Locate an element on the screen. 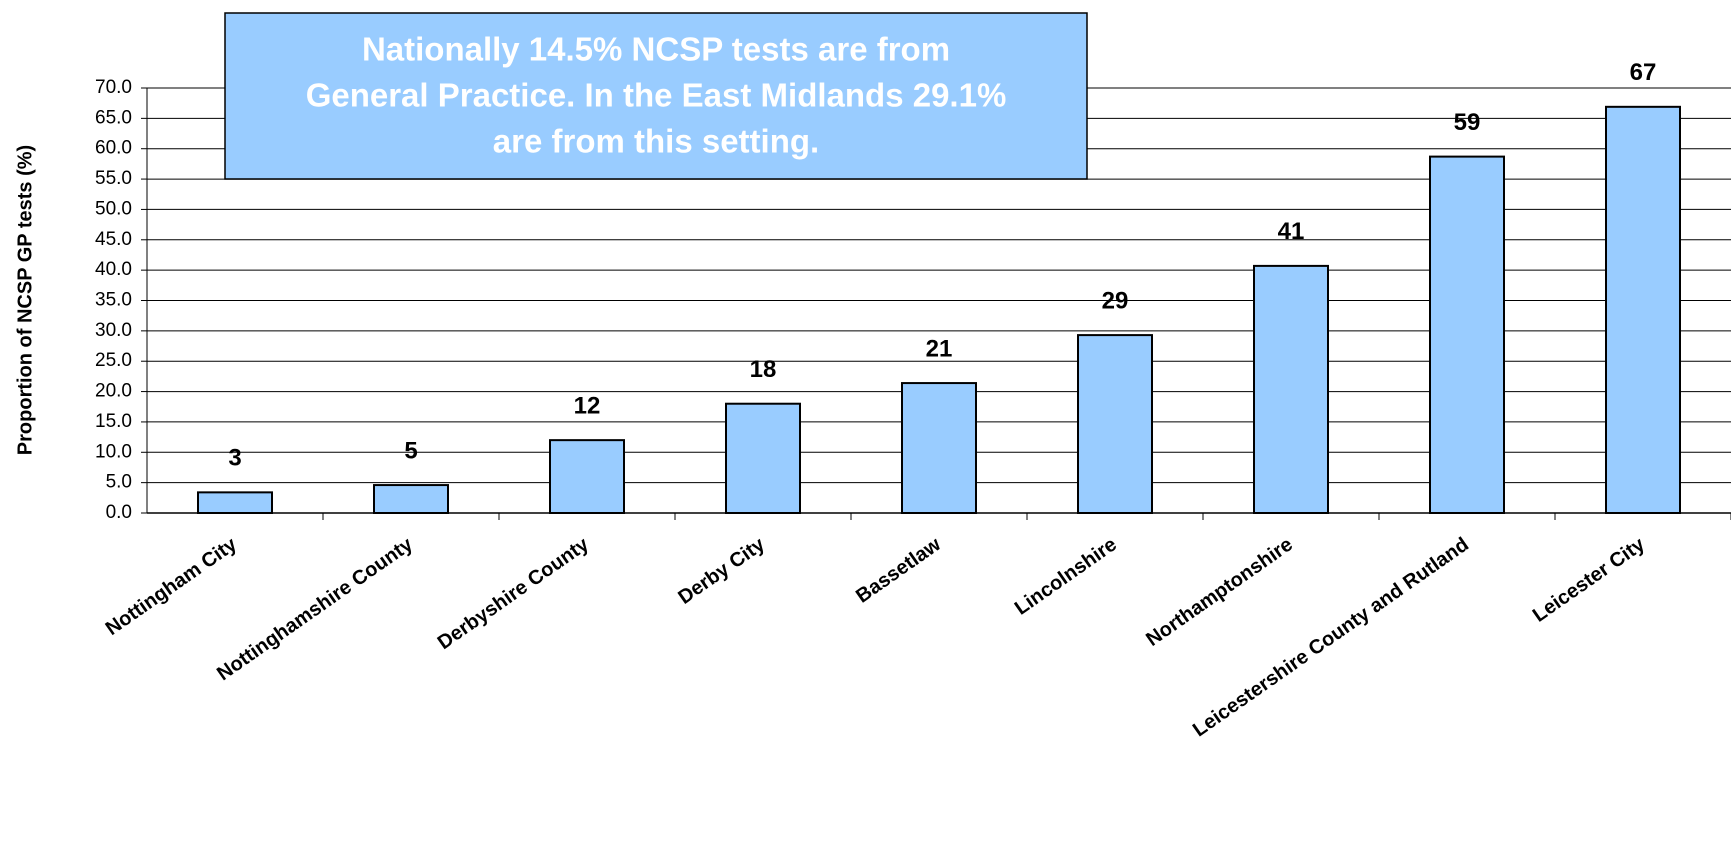  data-label: 41 is located at coordinates (1291, 231).